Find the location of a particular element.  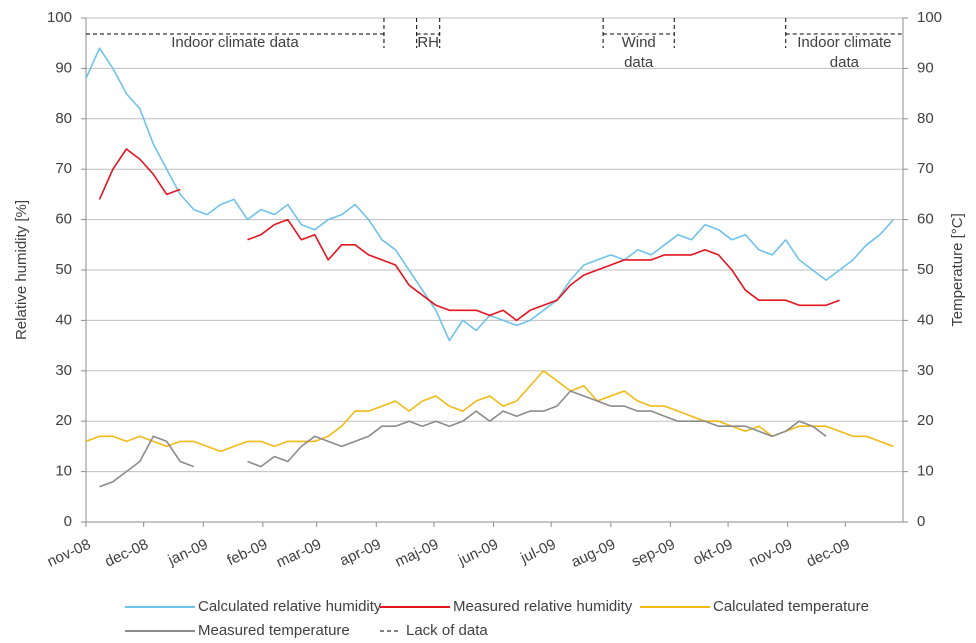

y2-tick-label: 70 is located at coordinates (925, 168).